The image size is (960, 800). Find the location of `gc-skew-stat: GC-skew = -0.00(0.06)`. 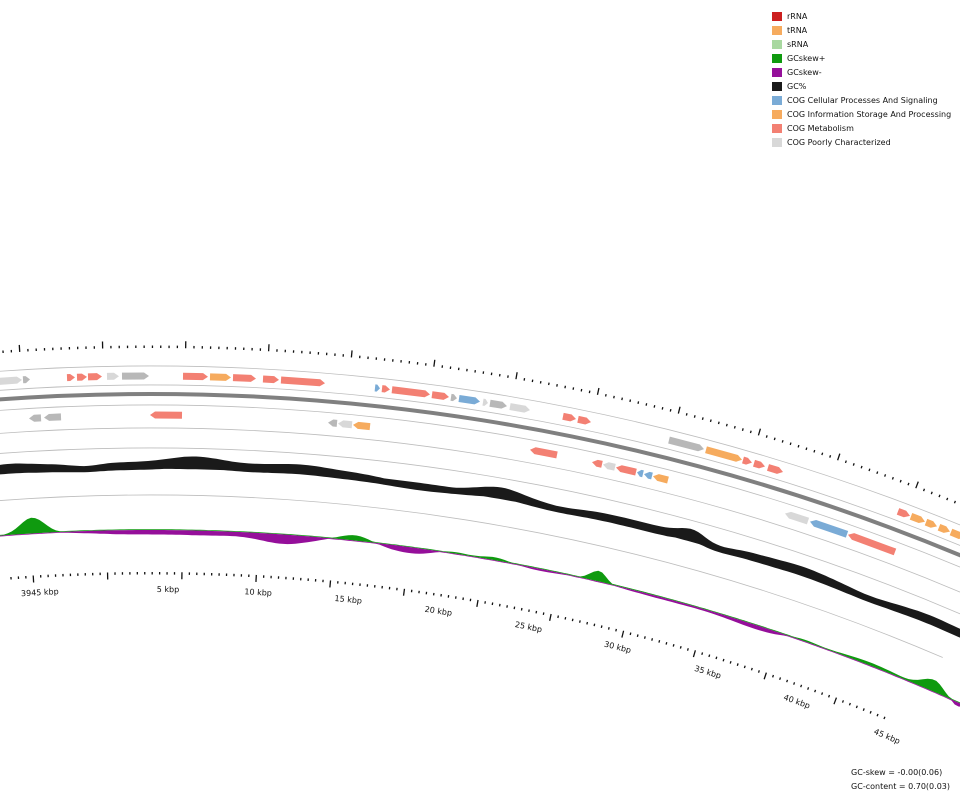

gc-skew-stat: GC-skew = -0.00(0.06) is located at coordinates (897, 772).